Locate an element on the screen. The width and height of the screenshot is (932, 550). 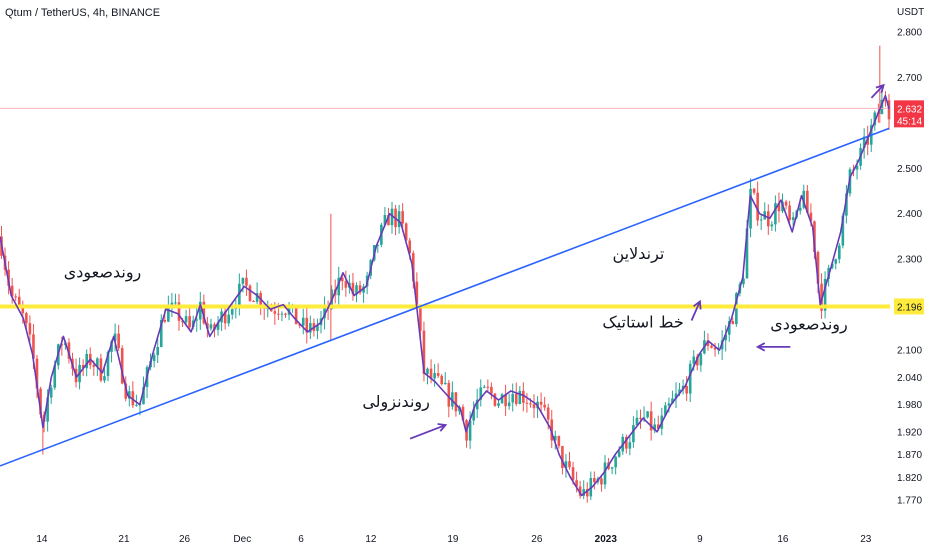
x-tick-10: 16 is located at coordinates (783, 539).